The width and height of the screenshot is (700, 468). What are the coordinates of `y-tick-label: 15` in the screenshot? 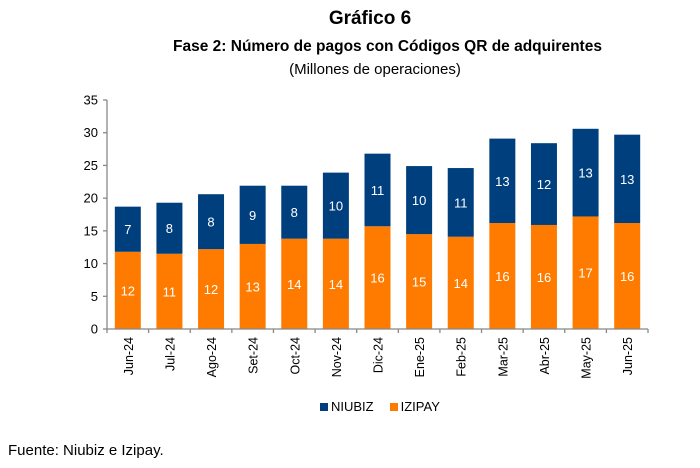 It's located at (91, 230).